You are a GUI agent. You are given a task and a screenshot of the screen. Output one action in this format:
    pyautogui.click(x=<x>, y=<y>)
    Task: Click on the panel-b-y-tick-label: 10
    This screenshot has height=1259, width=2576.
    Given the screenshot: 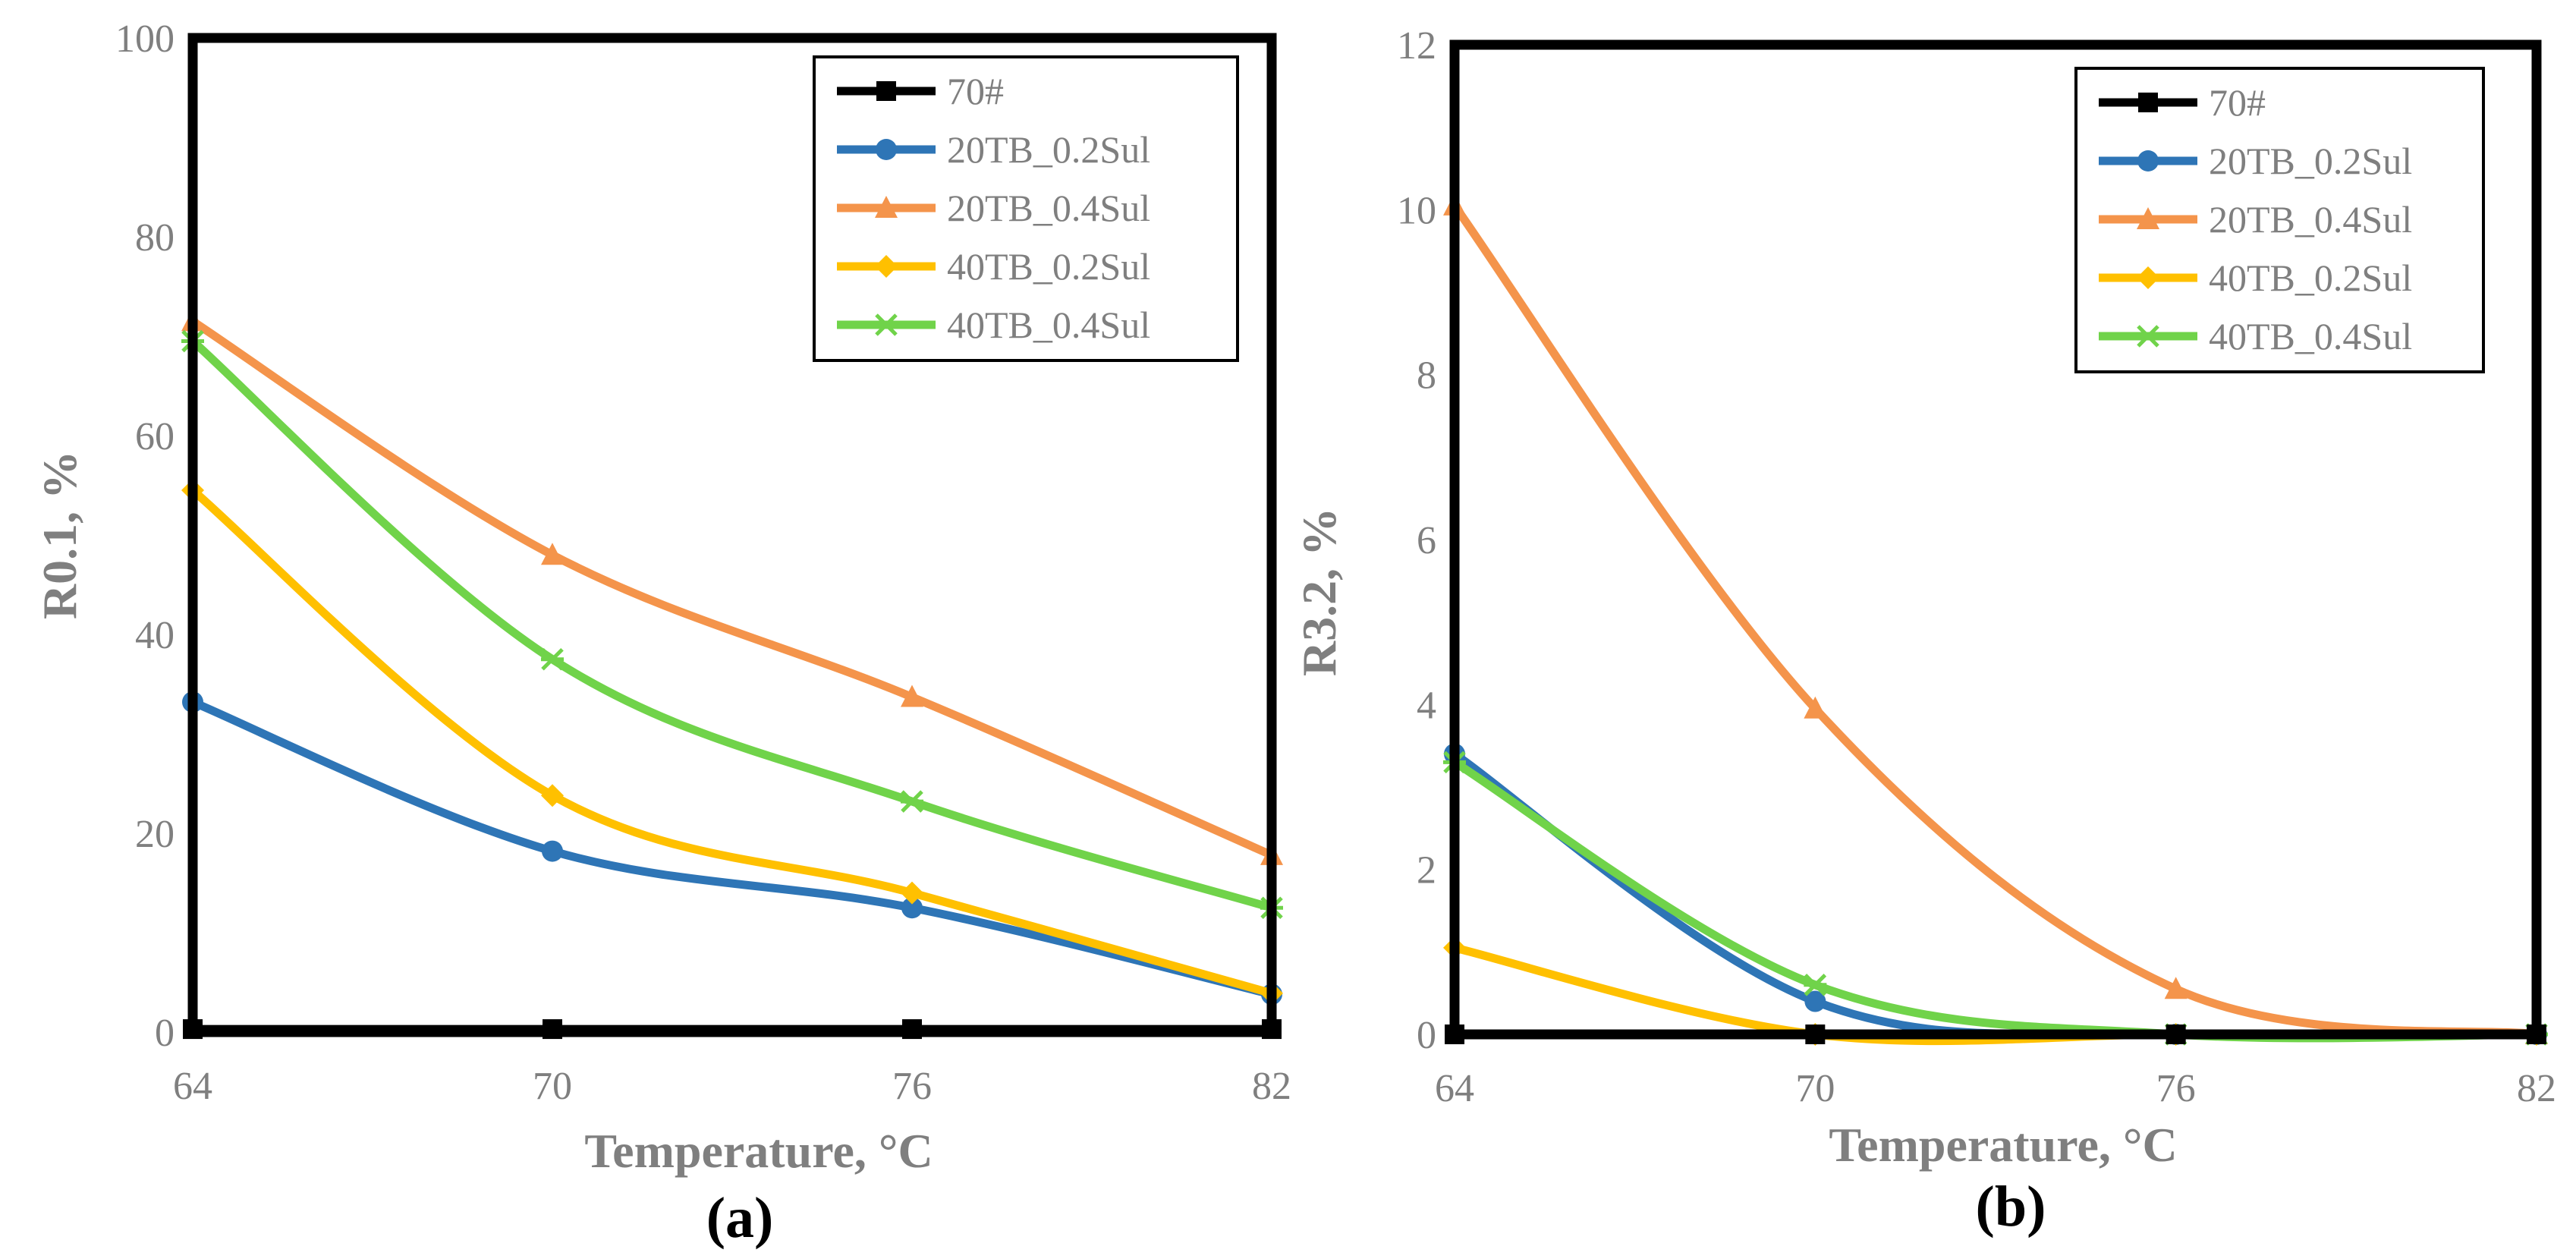 What is the action you would take?
    pyautogui.click(x=1416, y=210)
    